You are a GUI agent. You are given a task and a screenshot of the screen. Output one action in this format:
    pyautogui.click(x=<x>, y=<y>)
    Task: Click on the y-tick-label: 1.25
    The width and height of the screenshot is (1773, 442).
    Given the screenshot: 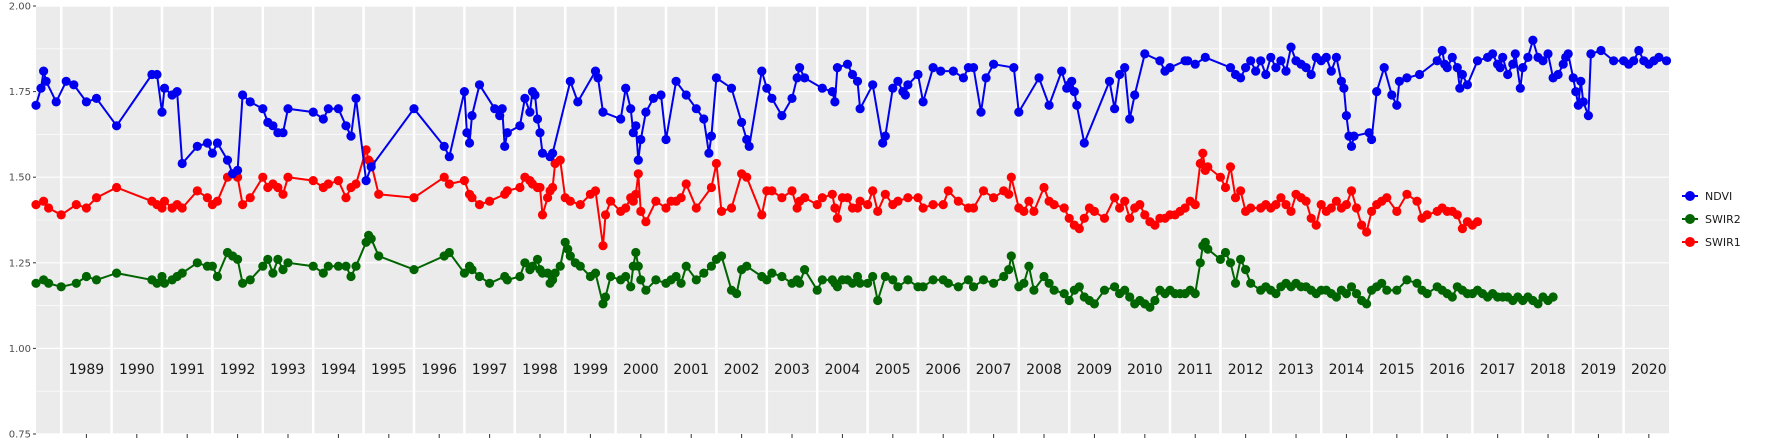 What is the action you would take?
    pyautogui.click(x=20, y=263)
    